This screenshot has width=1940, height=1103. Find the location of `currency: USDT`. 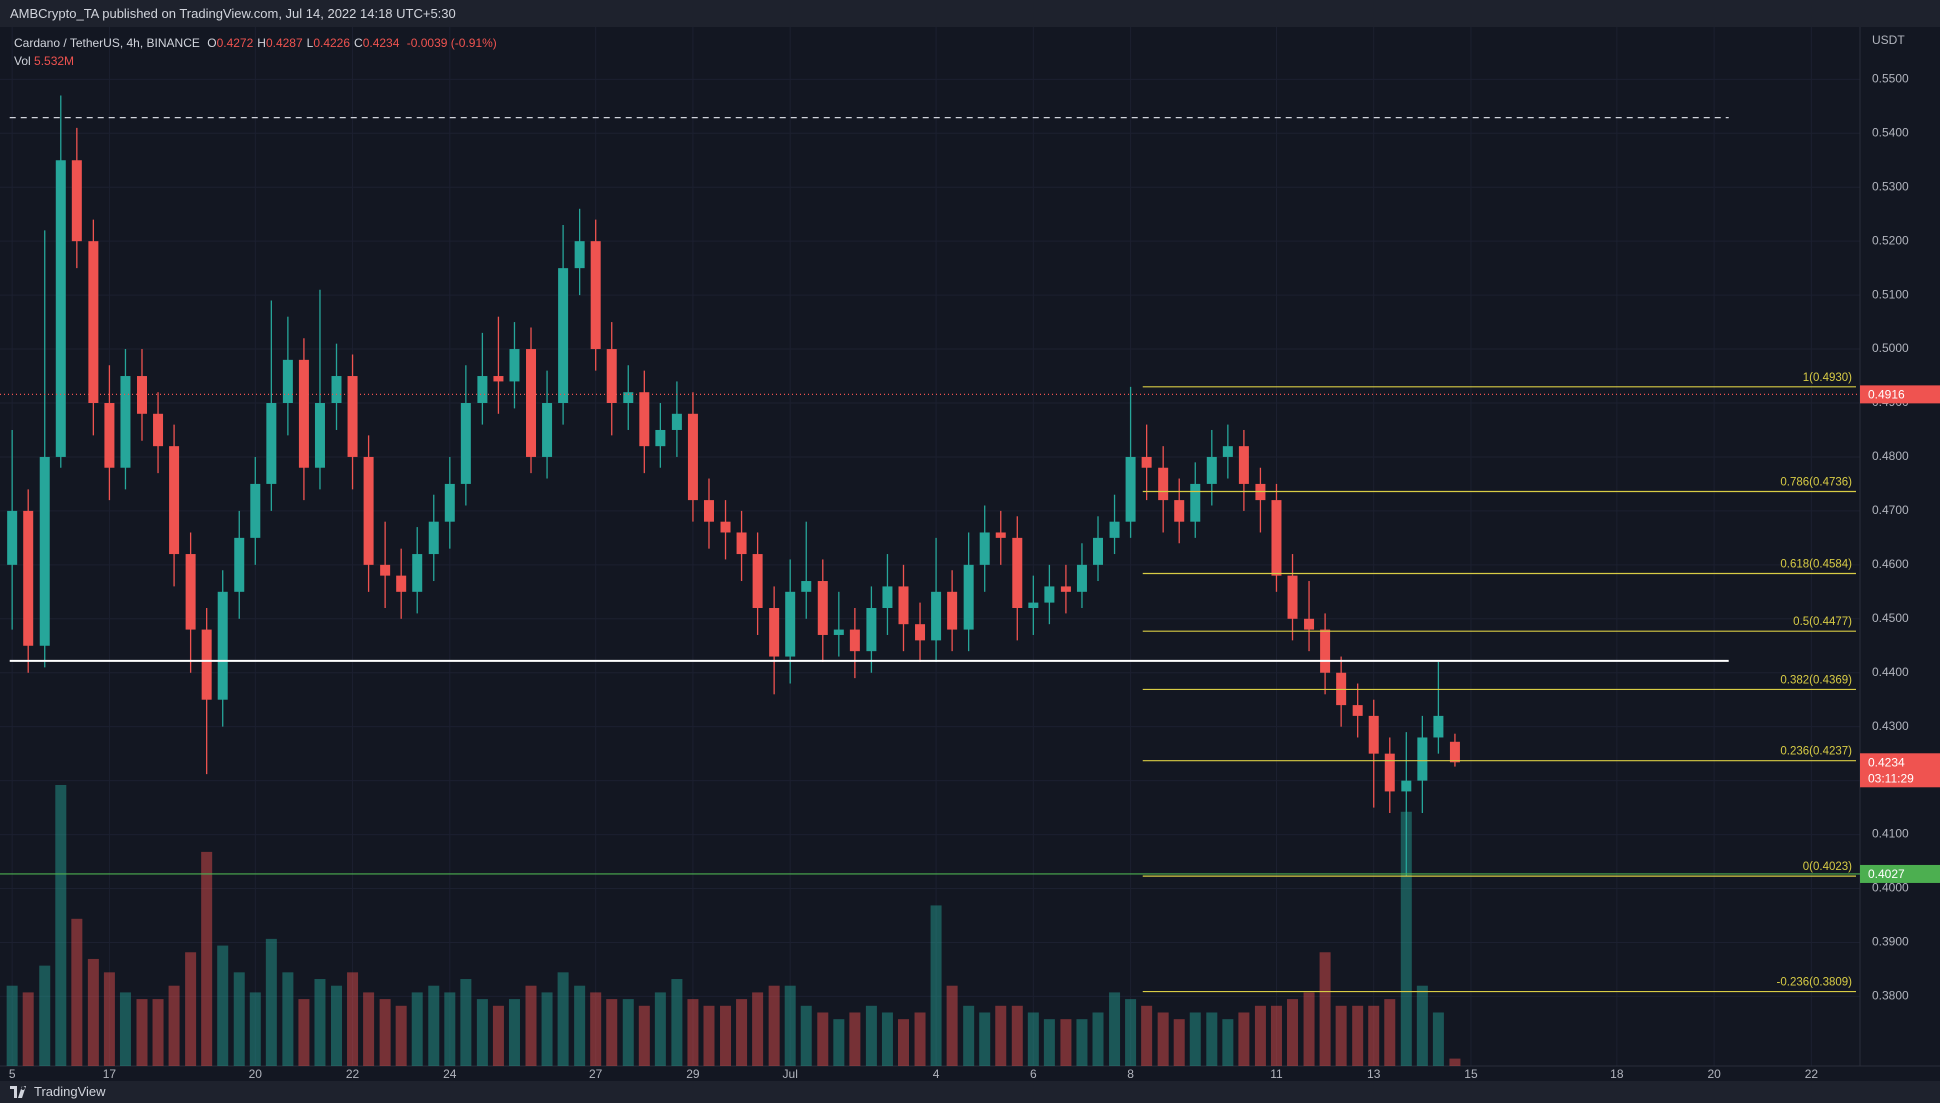

currency: USDT is located at coordinates (1888, 40).